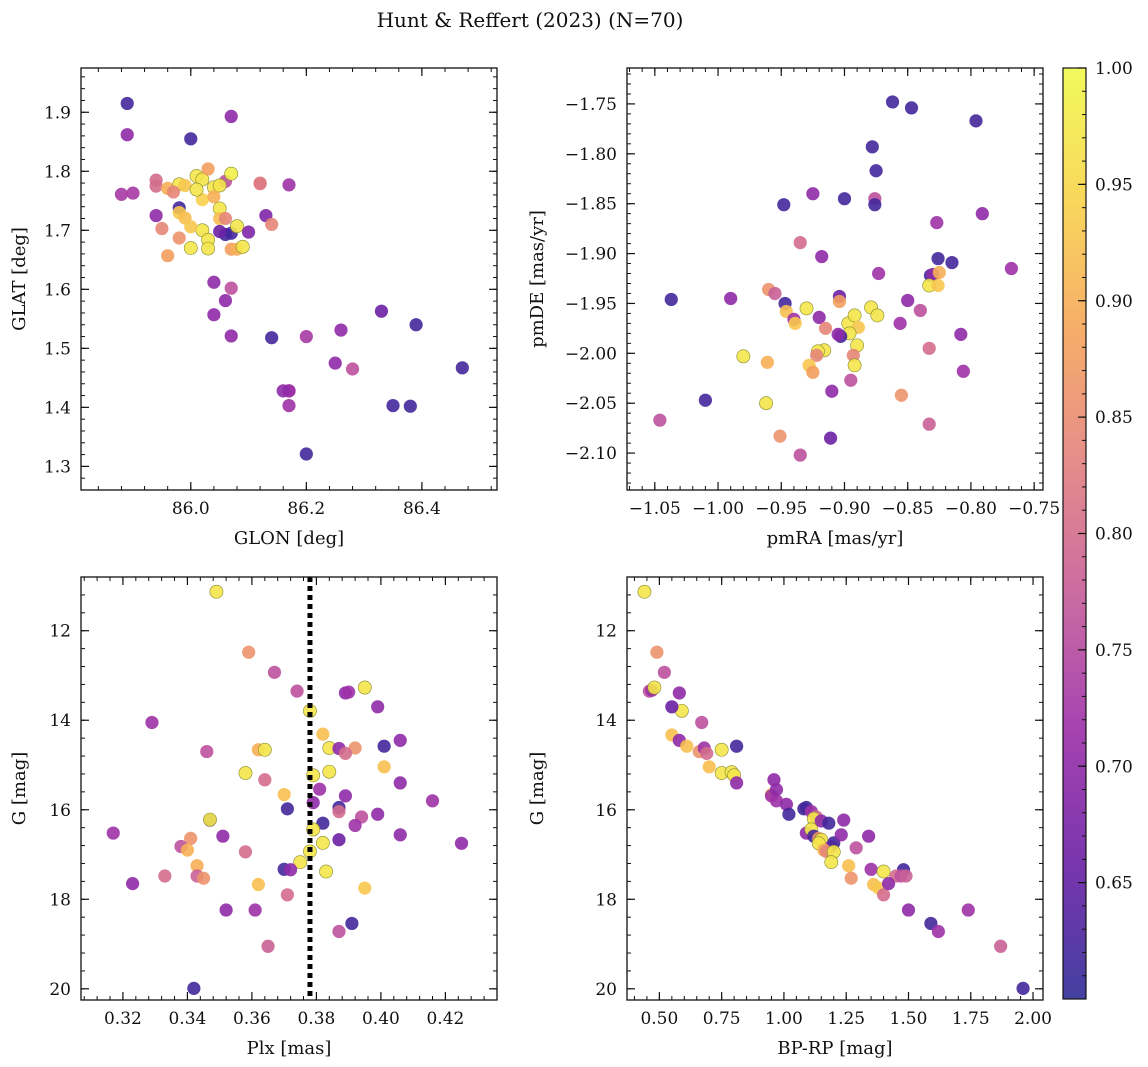 This screenshot has height=1067, width=1148. What do you see at coordinates (60, 900) in the screenshot?
I see `y-tick-label: 18` at bounding box center [60, 900].